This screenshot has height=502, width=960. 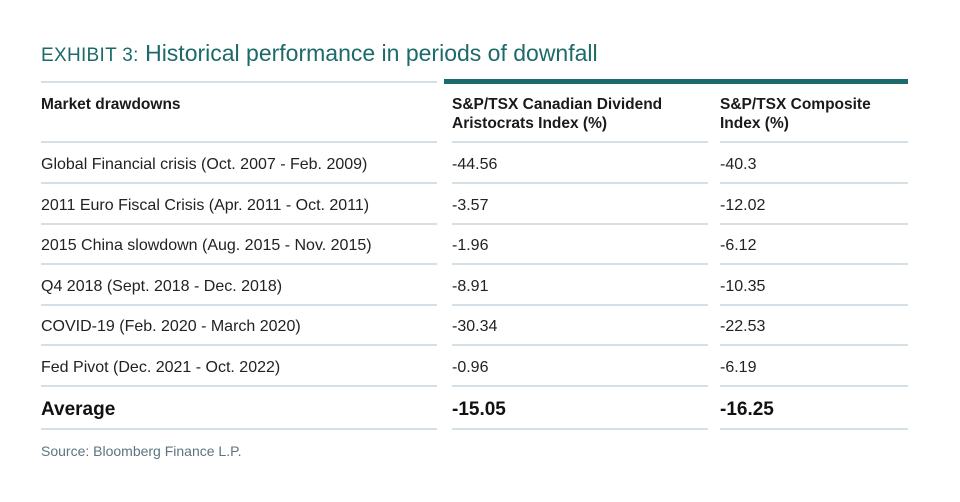 I want to click on table-cell-aristocrats: -8.91, so click(x=470, y=286).